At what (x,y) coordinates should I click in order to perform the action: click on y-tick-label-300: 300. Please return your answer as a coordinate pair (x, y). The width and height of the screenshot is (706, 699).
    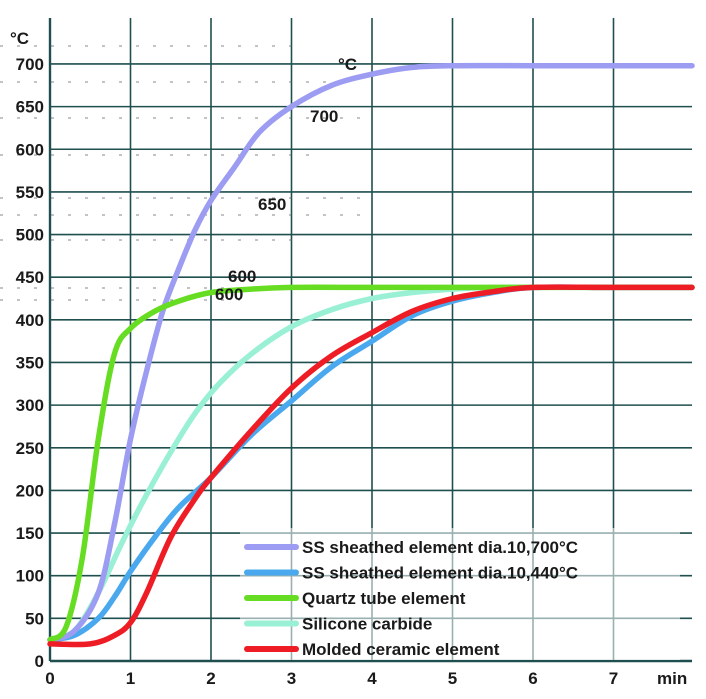
    Looking at the image, I should click on (30, 405).